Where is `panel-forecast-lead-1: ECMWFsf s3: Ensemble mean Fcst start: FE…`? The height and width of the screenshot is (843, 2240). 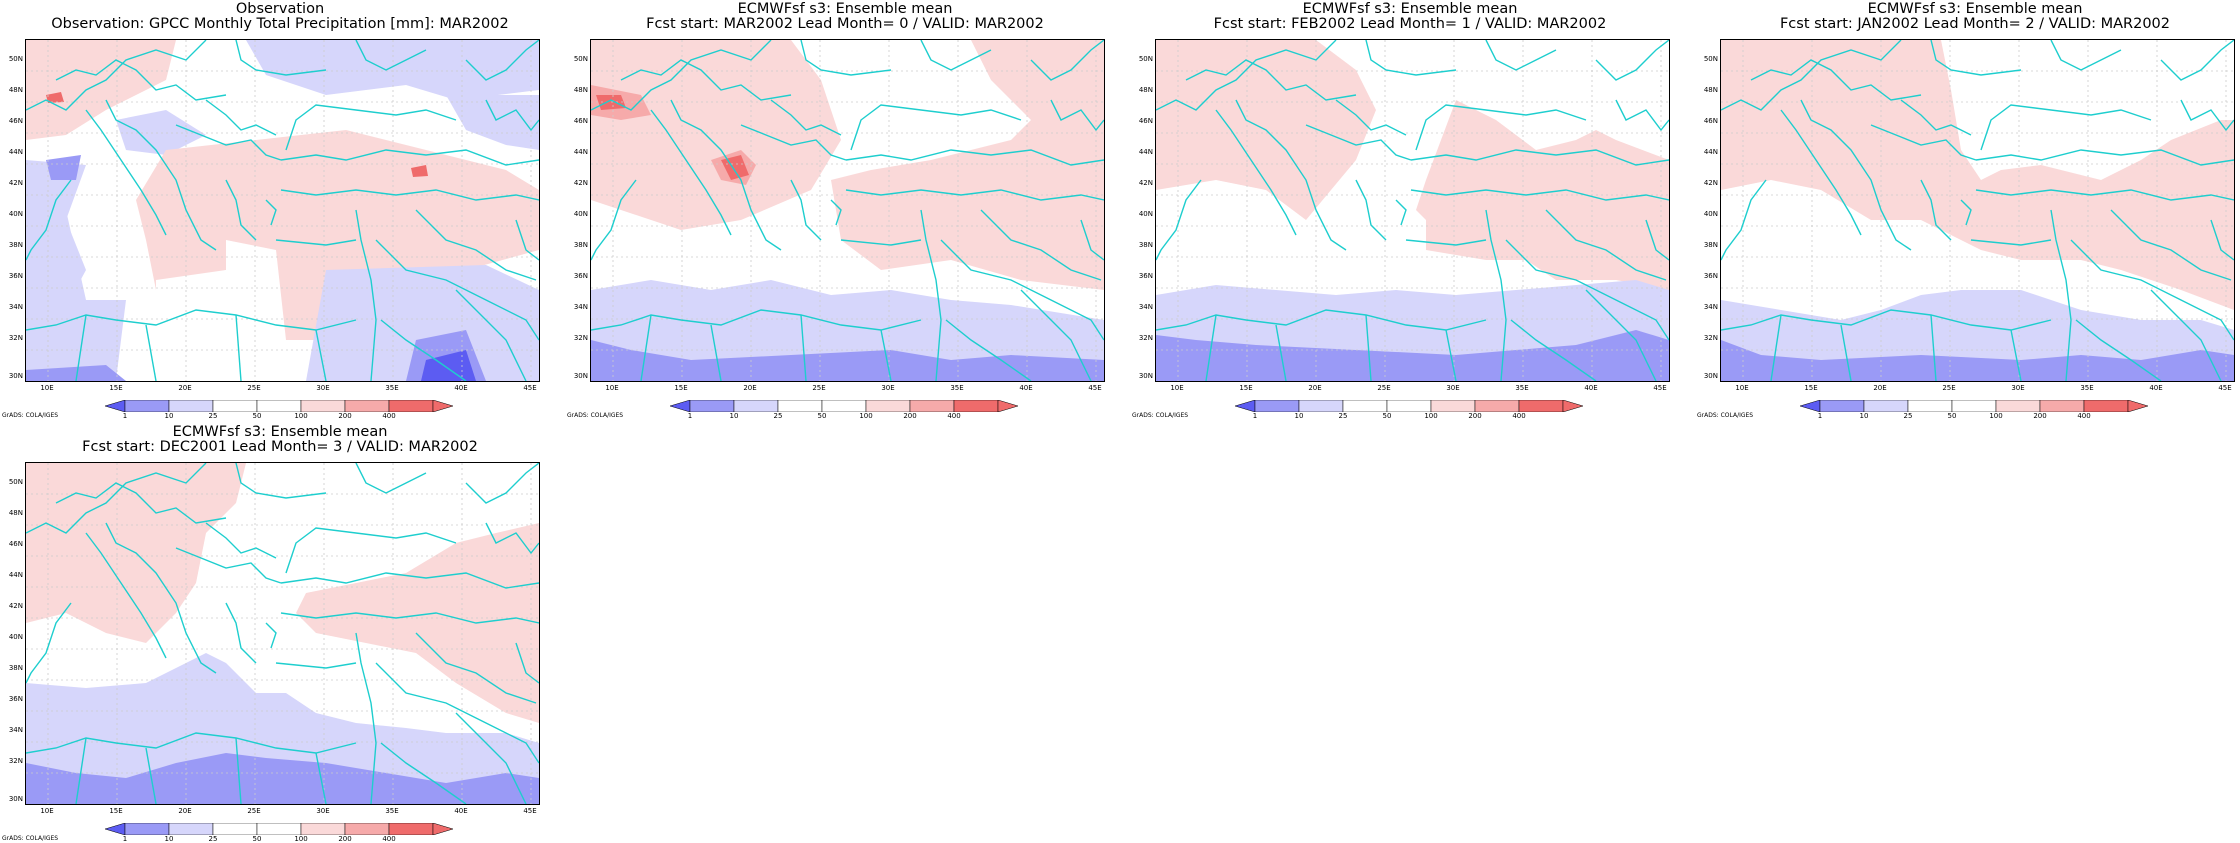
panel-forecast-lead-1: ECMWFsf s3: Ensemble mean Fcst start: FE… is located at coordinates (1410, 210).